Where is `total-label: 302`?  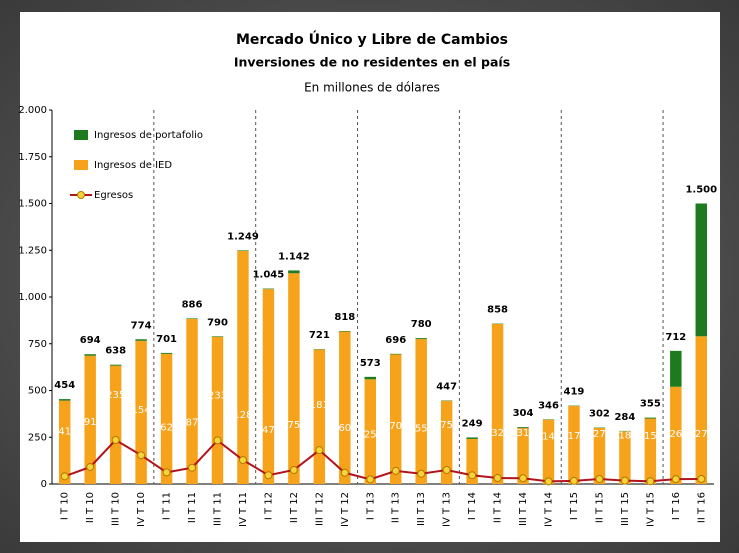
total-label: 302 is located at coordinates (599, 414).